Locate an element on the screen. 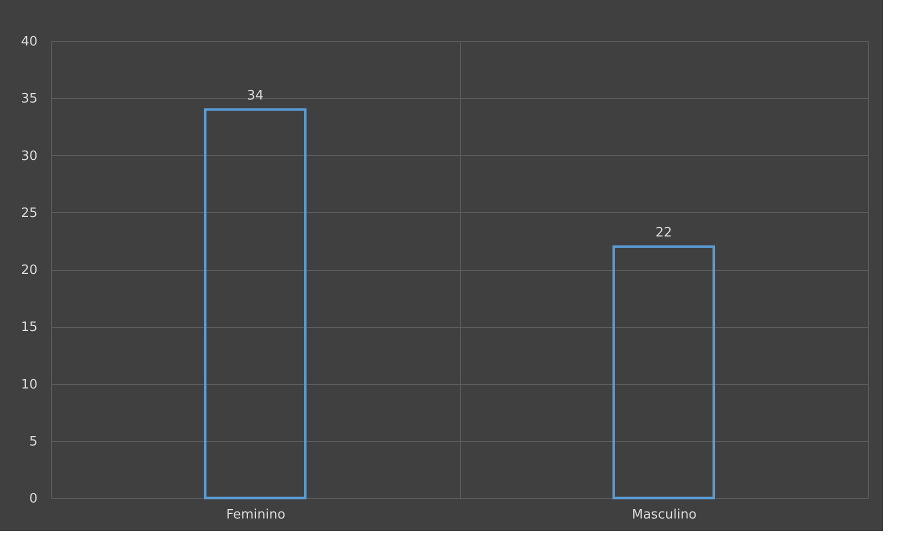 This screenshot has width=903, height=545. y-tick-label: 25 is located at coordinates (29, 213).